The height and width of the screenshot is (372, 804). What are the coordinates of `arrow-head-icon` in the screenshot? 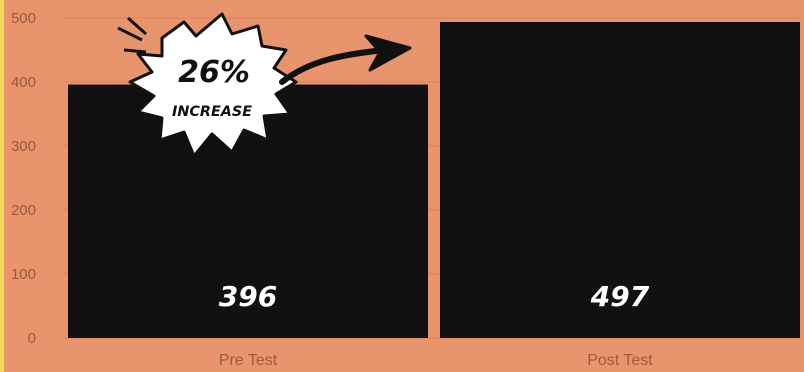 It's located at (388, 53).